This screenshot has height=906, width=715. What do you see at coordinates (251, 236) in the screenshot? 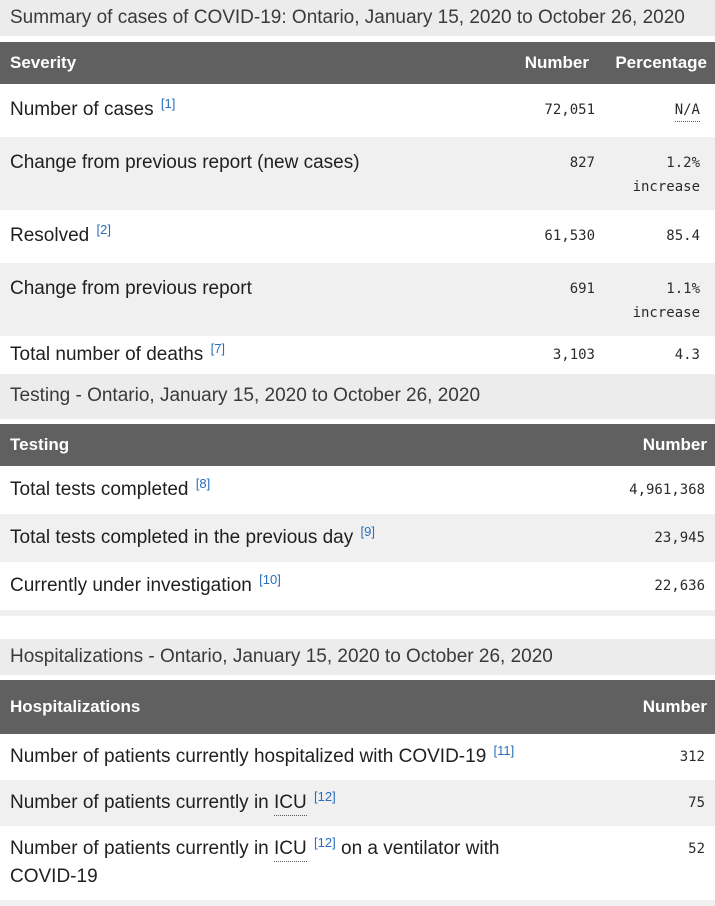
I see `row-label: Resolved [2]` at bounding box center [251, 236].